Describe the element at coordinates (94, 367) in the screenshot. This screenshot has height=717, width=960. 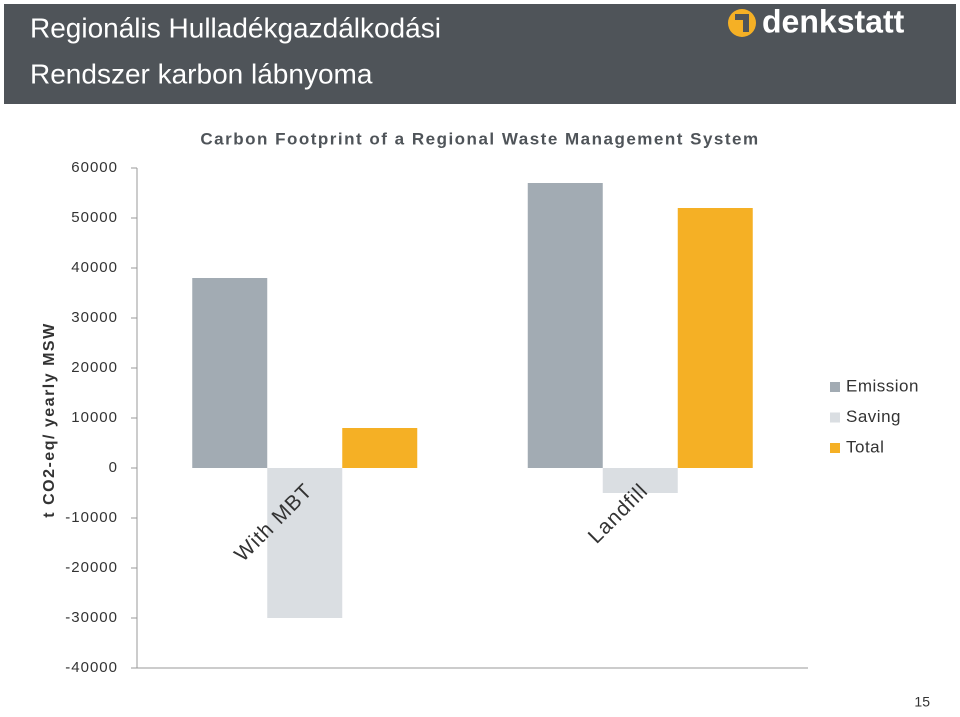
I see `y-tick-label: 20000` at that location.